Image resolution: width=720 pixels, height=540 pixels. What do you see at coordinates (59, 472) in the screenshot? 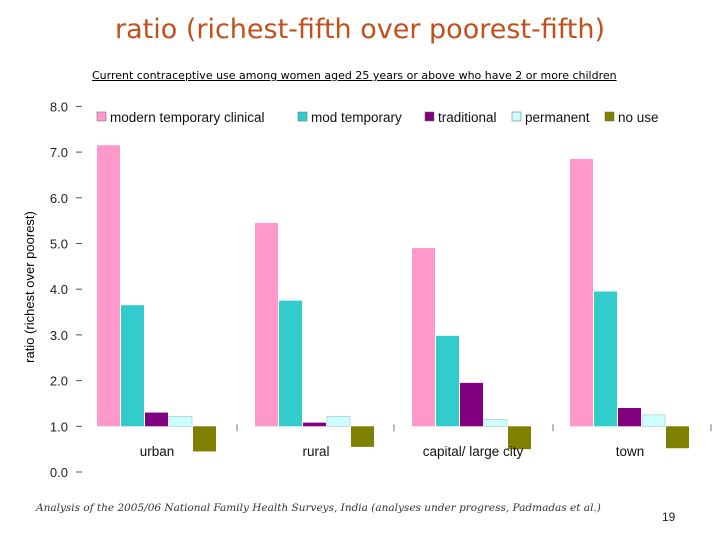
I see `y-tick-label: 0.0` at bounding box center [59, 472].